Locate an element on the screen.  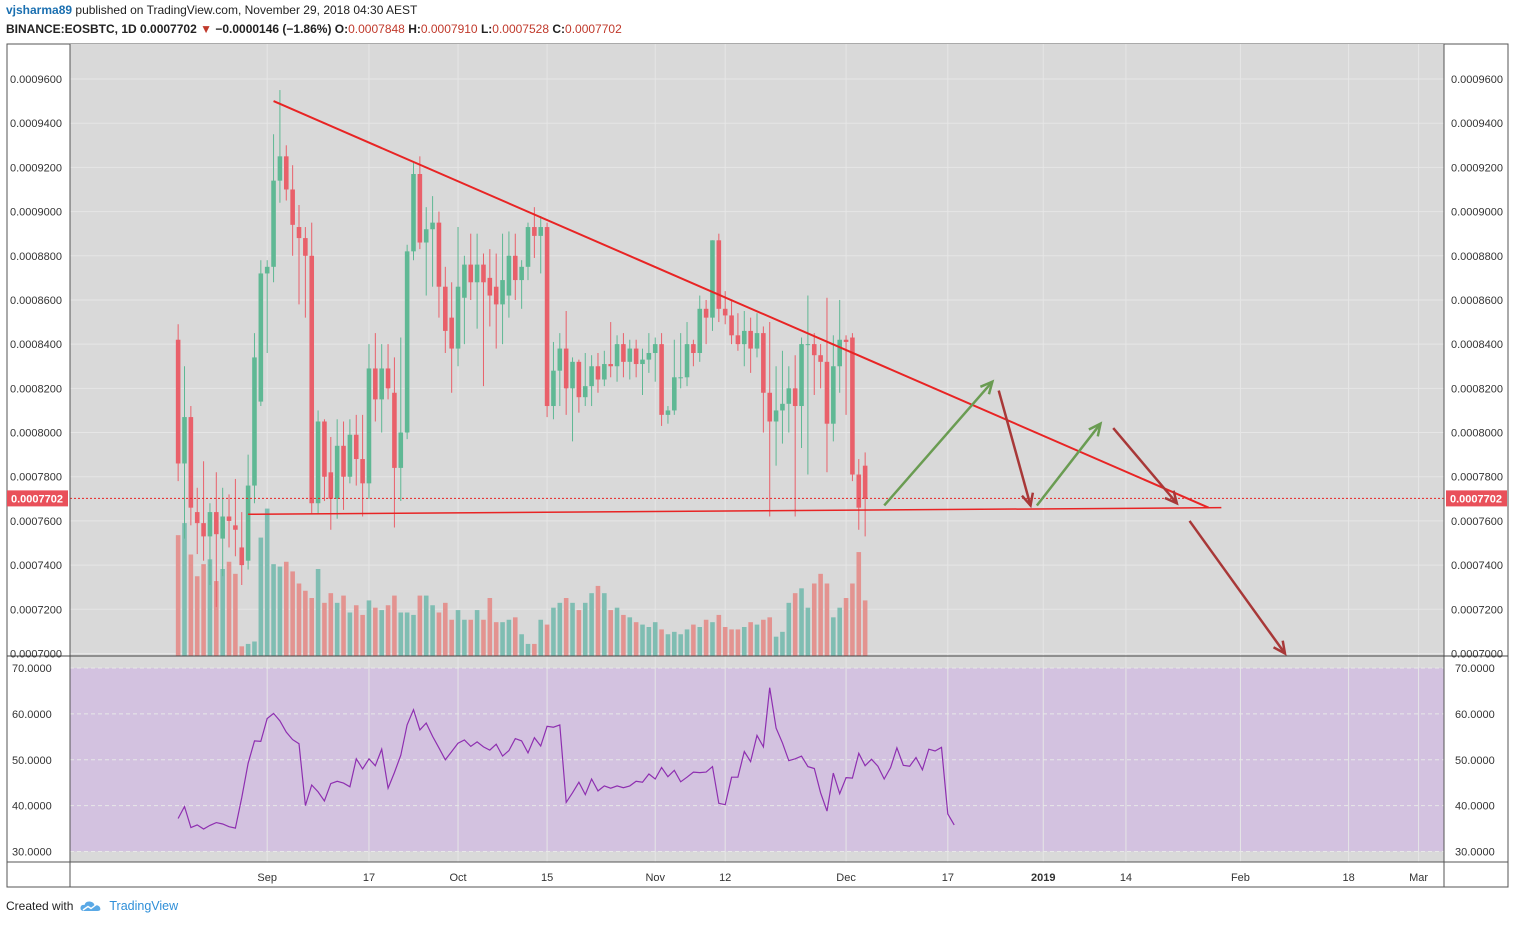
green-projection-arrow is located at coordinates (939, 443).